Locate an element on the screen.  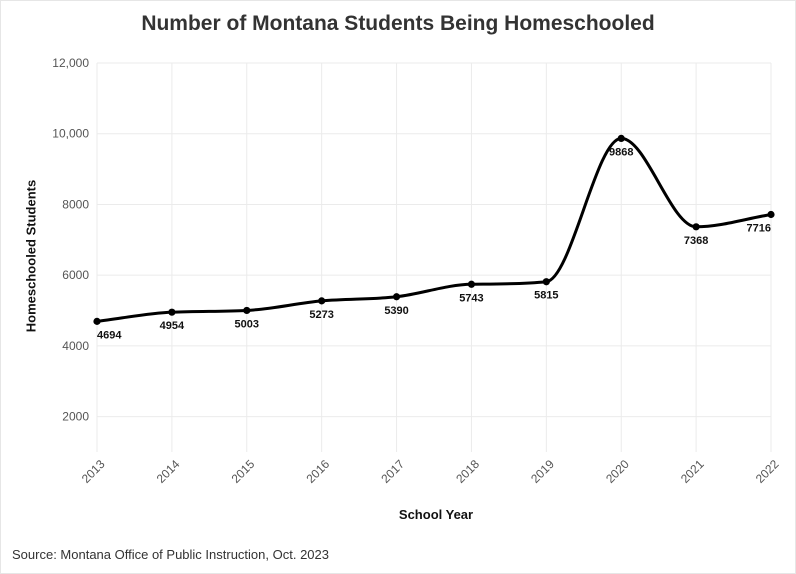
y-tick-label: 4000 is located at coordinates (75, 346).